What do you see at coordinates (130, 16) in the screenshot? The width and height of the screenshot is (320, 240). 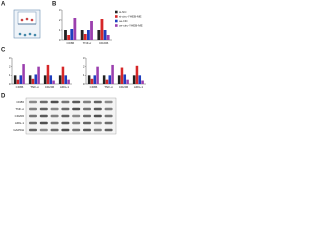 I see `legend-label: si-circ-YHEB-ME` at bounding box center [130, 16].